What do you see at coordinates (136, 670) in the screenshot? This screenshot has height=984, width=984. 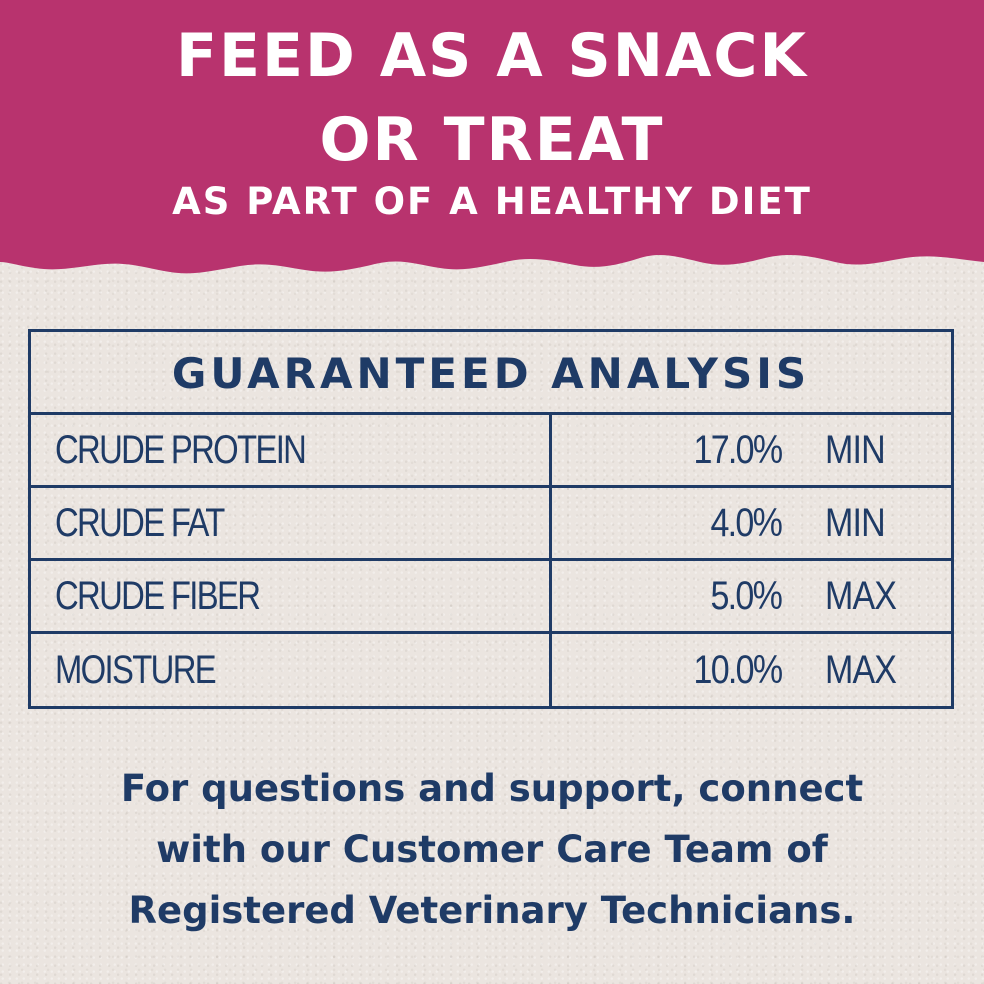 I see `nutrient-name: MOISTURE` at bounding box center [136, 670].